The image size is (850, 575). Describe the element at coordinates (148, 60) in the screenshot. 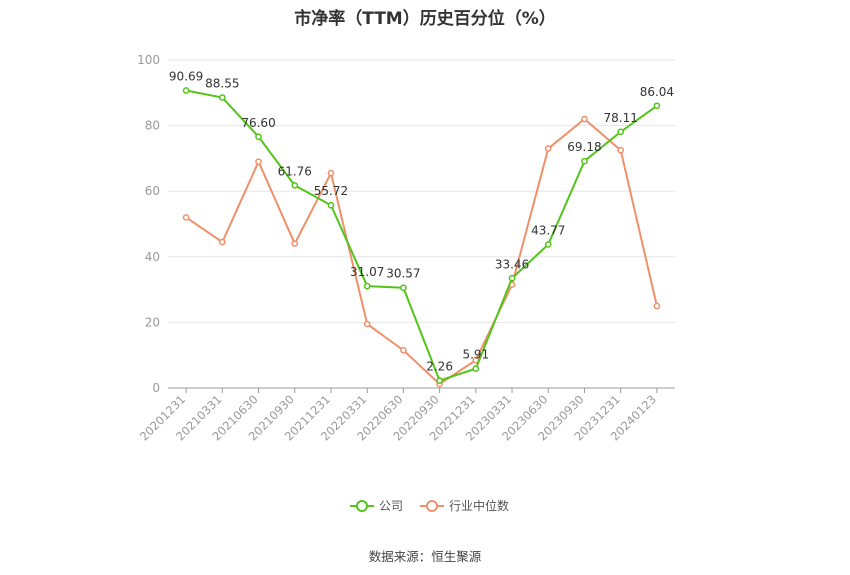

I see `y-tick-label: 100` at that location.